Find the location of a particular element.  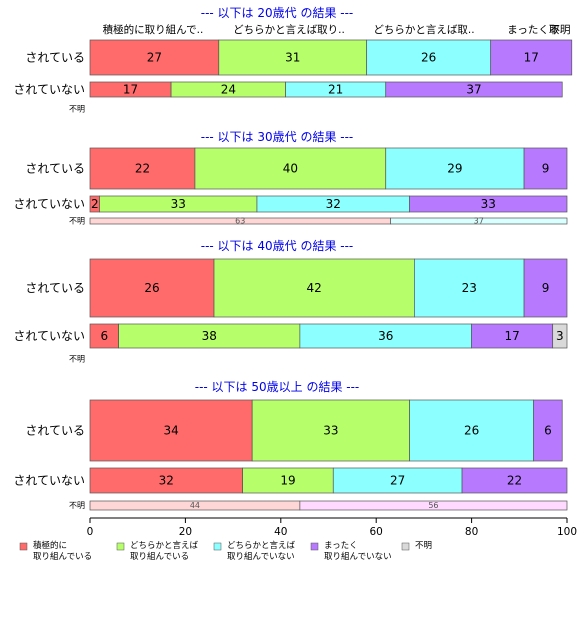

data-label: 56 is located at coordinates (433, 505).